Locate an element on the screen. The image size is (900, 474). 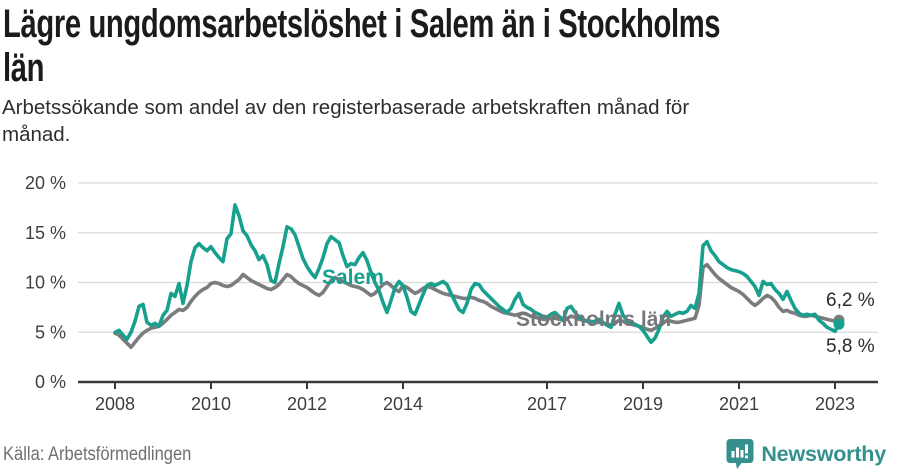
subtitle-line-2: månad. is located at coordinates (36, 134).